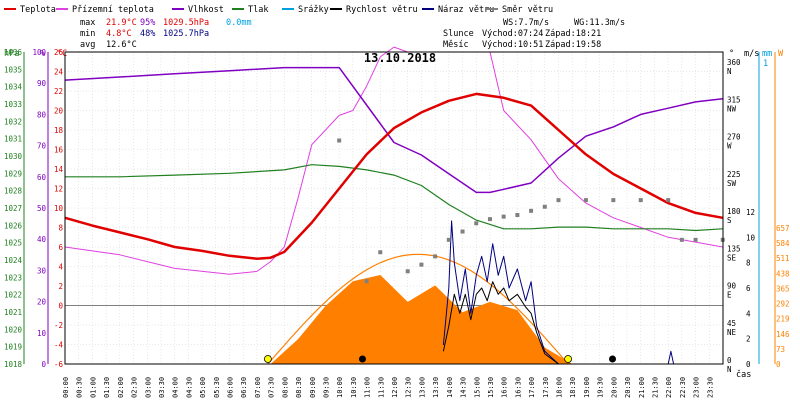 This screenshot has width=800, height=400. Describe the element at coordinates (546, 387) in the screenshot. I see `x-tick-label: 17:30` at that location.